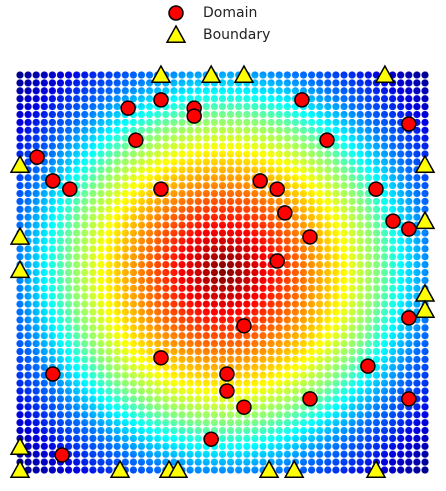  Describe the element at coordinates (217, 24) in the screenshot. I see `legend: Domain Boundary` at that location.